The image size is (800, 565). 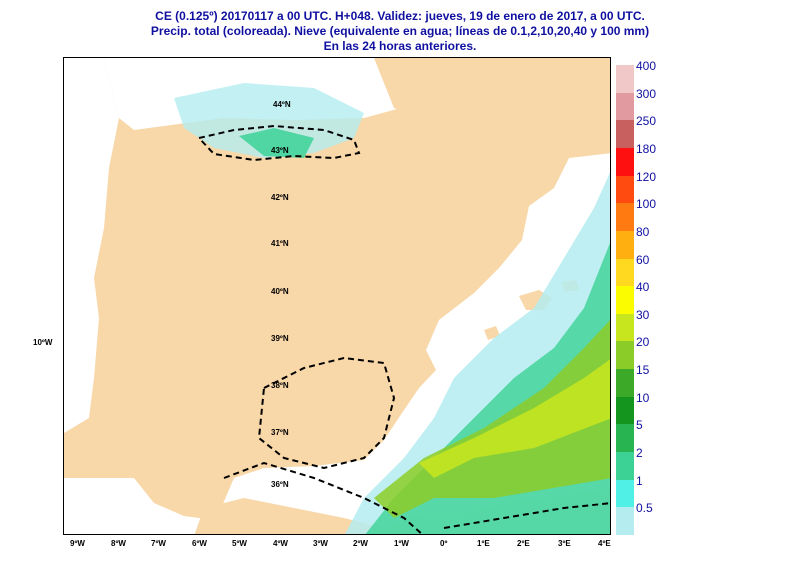 What do you see at coordinates (646, 66) in the screenshot?
I see `legend-label-400: 400` at bounding box center [646, 66].